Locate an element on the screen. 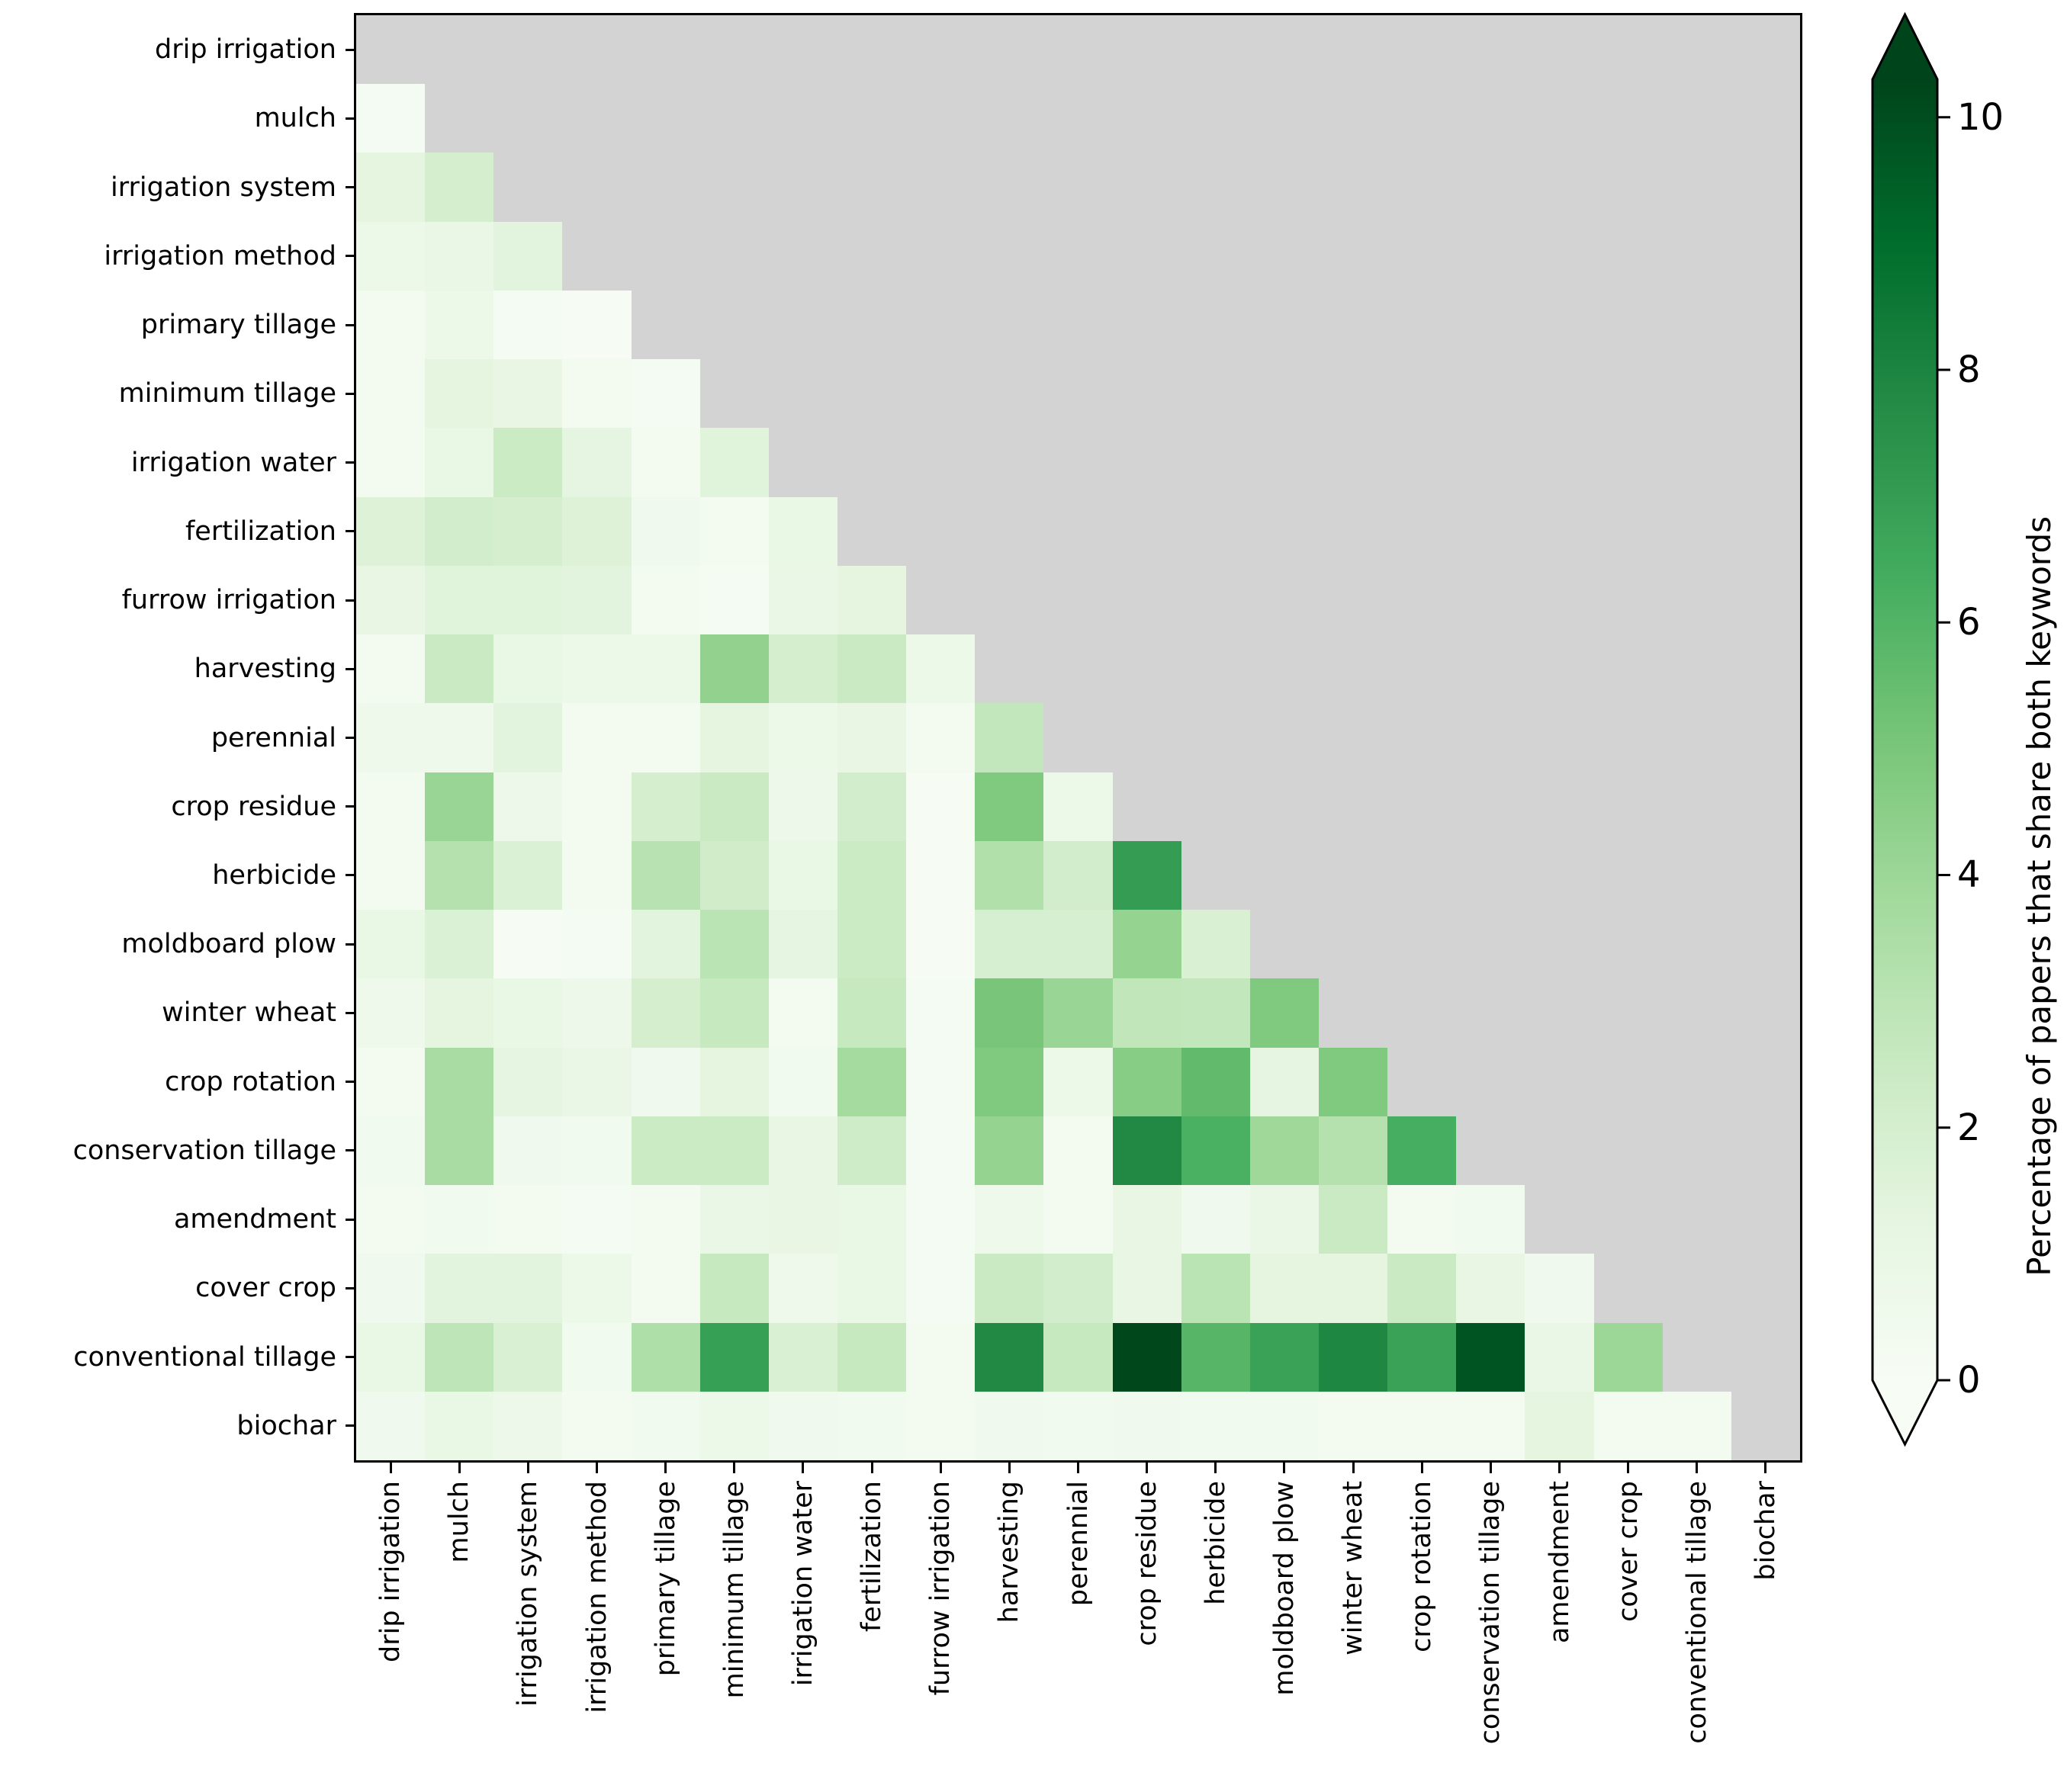 This screenshot has height=1792, width=2067. colorbar-tick-label: 0 is located at coordinates (1969, 1380).